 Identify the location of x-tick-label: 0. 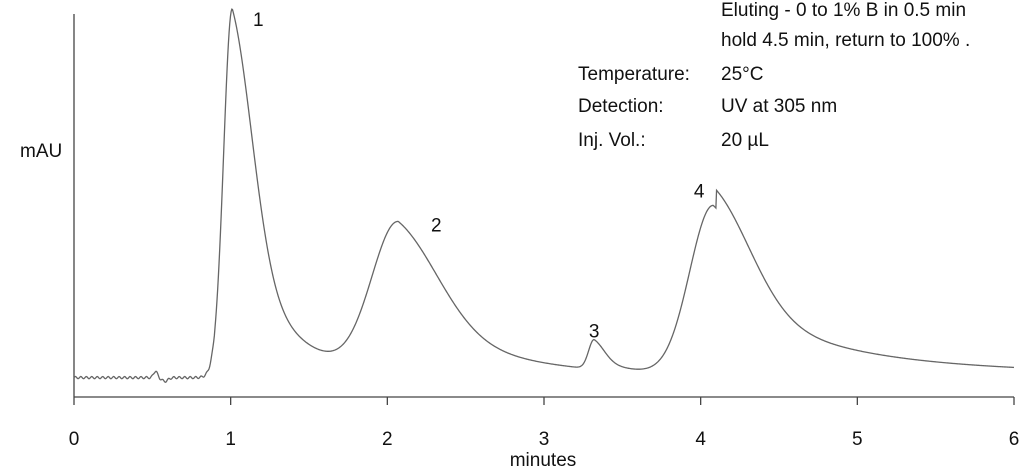
(74, 439).